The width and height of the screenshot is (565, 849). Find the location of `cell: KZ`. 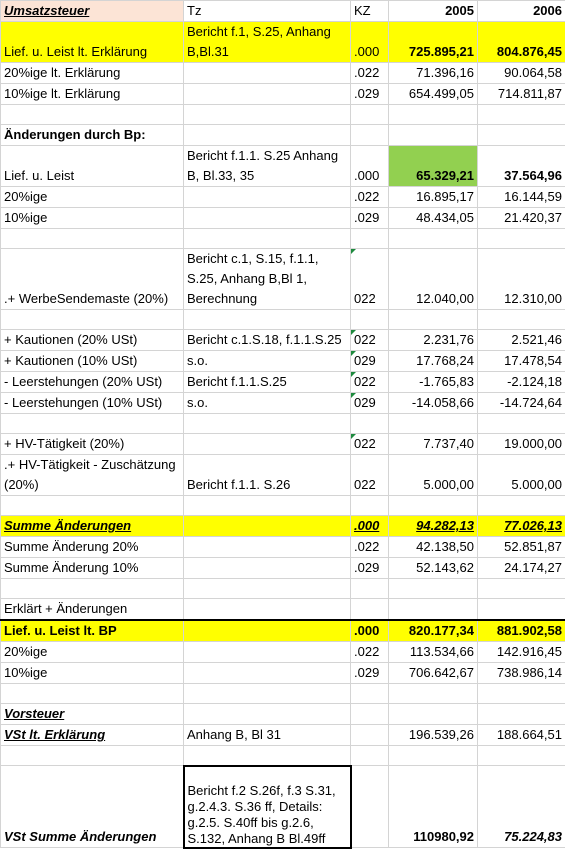

cell: KZ is located at coordinates (370, 11).